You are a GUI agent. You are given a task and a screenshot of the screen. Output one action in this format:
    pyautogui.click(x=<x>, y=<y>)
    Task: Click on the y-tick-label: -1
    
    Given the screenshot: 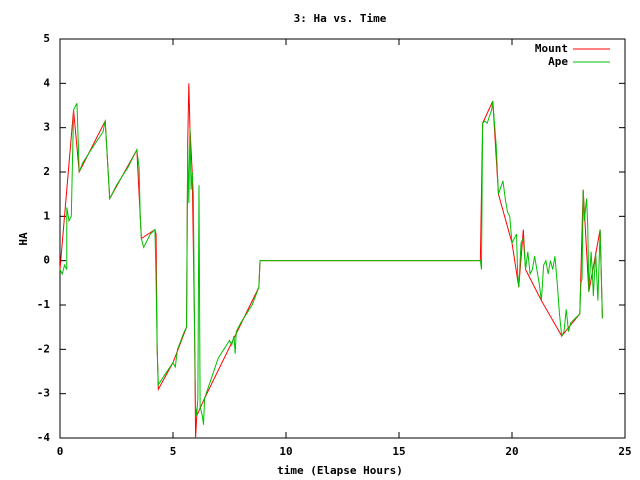 What is the action you would take?
    pyautogui.click(x=44, y=304)
    